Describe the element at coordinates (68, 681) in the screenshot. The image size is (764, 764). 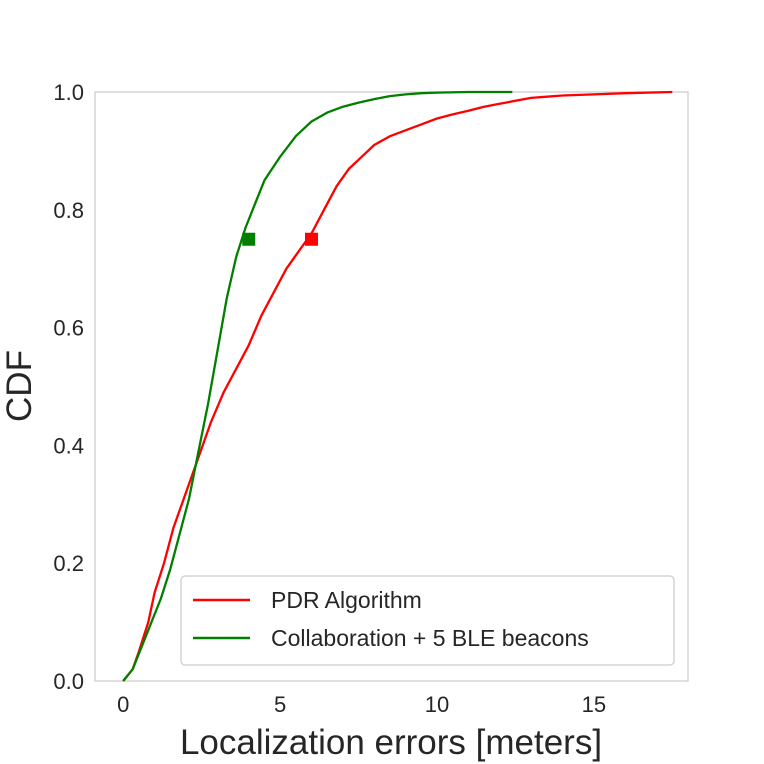
I see `y-tick-label: 0.0` at that location.